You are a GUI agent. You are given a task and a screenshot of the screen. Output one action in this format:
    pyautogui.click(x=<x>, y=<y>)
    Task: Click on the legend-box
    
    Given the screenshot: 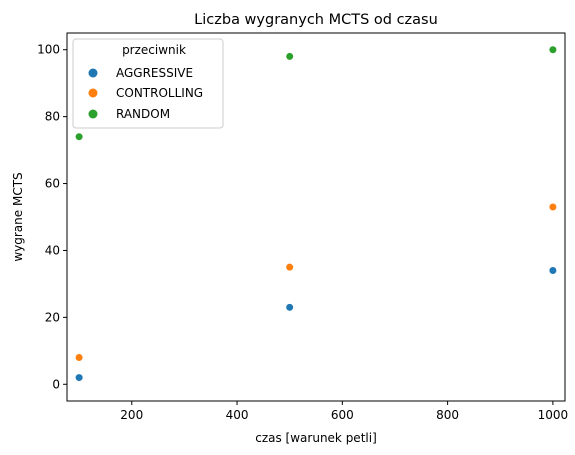 What is the action you would take?
    pyautogui.click(x=148, y=83)
    